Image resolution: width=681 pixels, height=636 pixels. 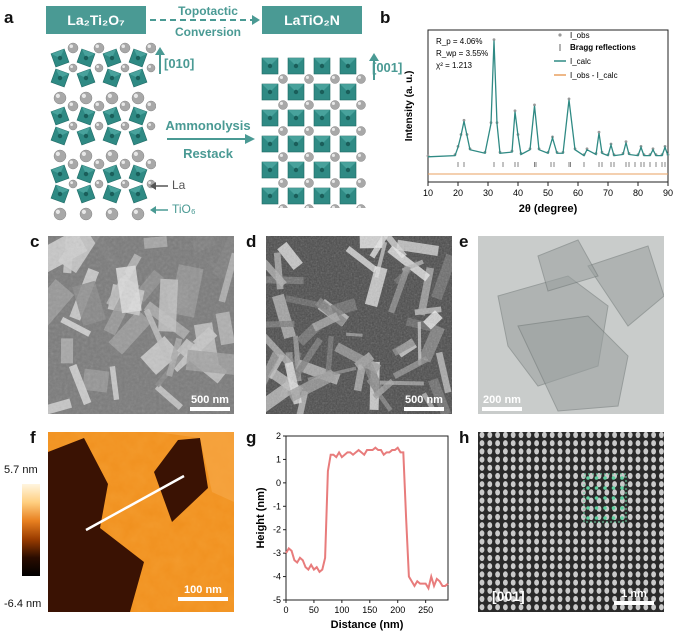 What do you see at coordinates (312, 20) in the screenshot?
I see `formula-right-box: LaTiO₂N` at bounding box center [312, 20].